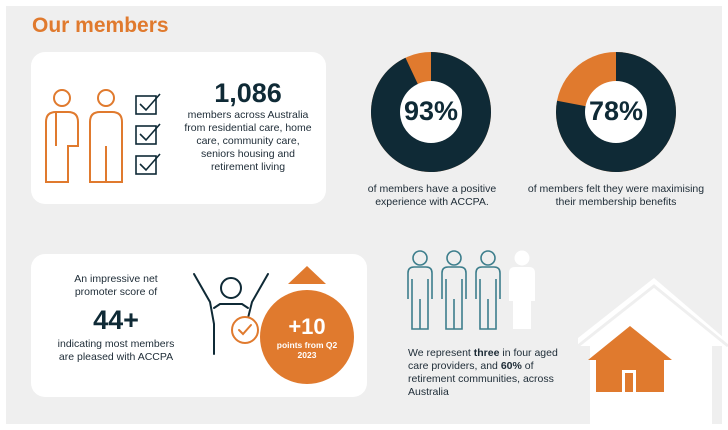  What do you see at coordinates (178, 128) in the screenshot?
I see `members-card` at bounding box center [178, 128].